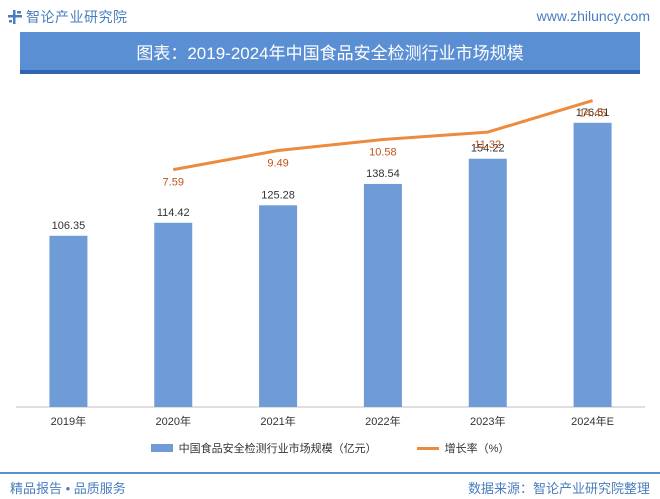  I want to click on bar-label-5: 176.51, so click(593, 113).